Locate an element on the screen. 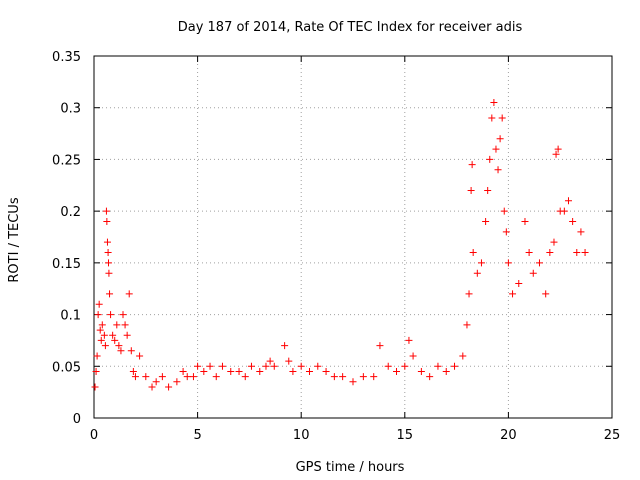  y-tick-label: 0.25 is located at coordinates (66, 160).